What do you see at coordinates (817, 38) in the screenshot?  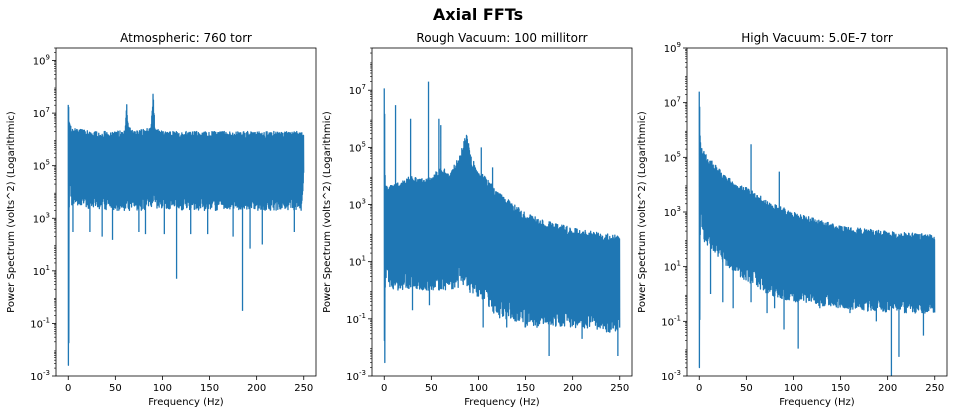 I see `panel-title: High Vacuum: 5.0E-7 torr` at bounding box center [817, 38].